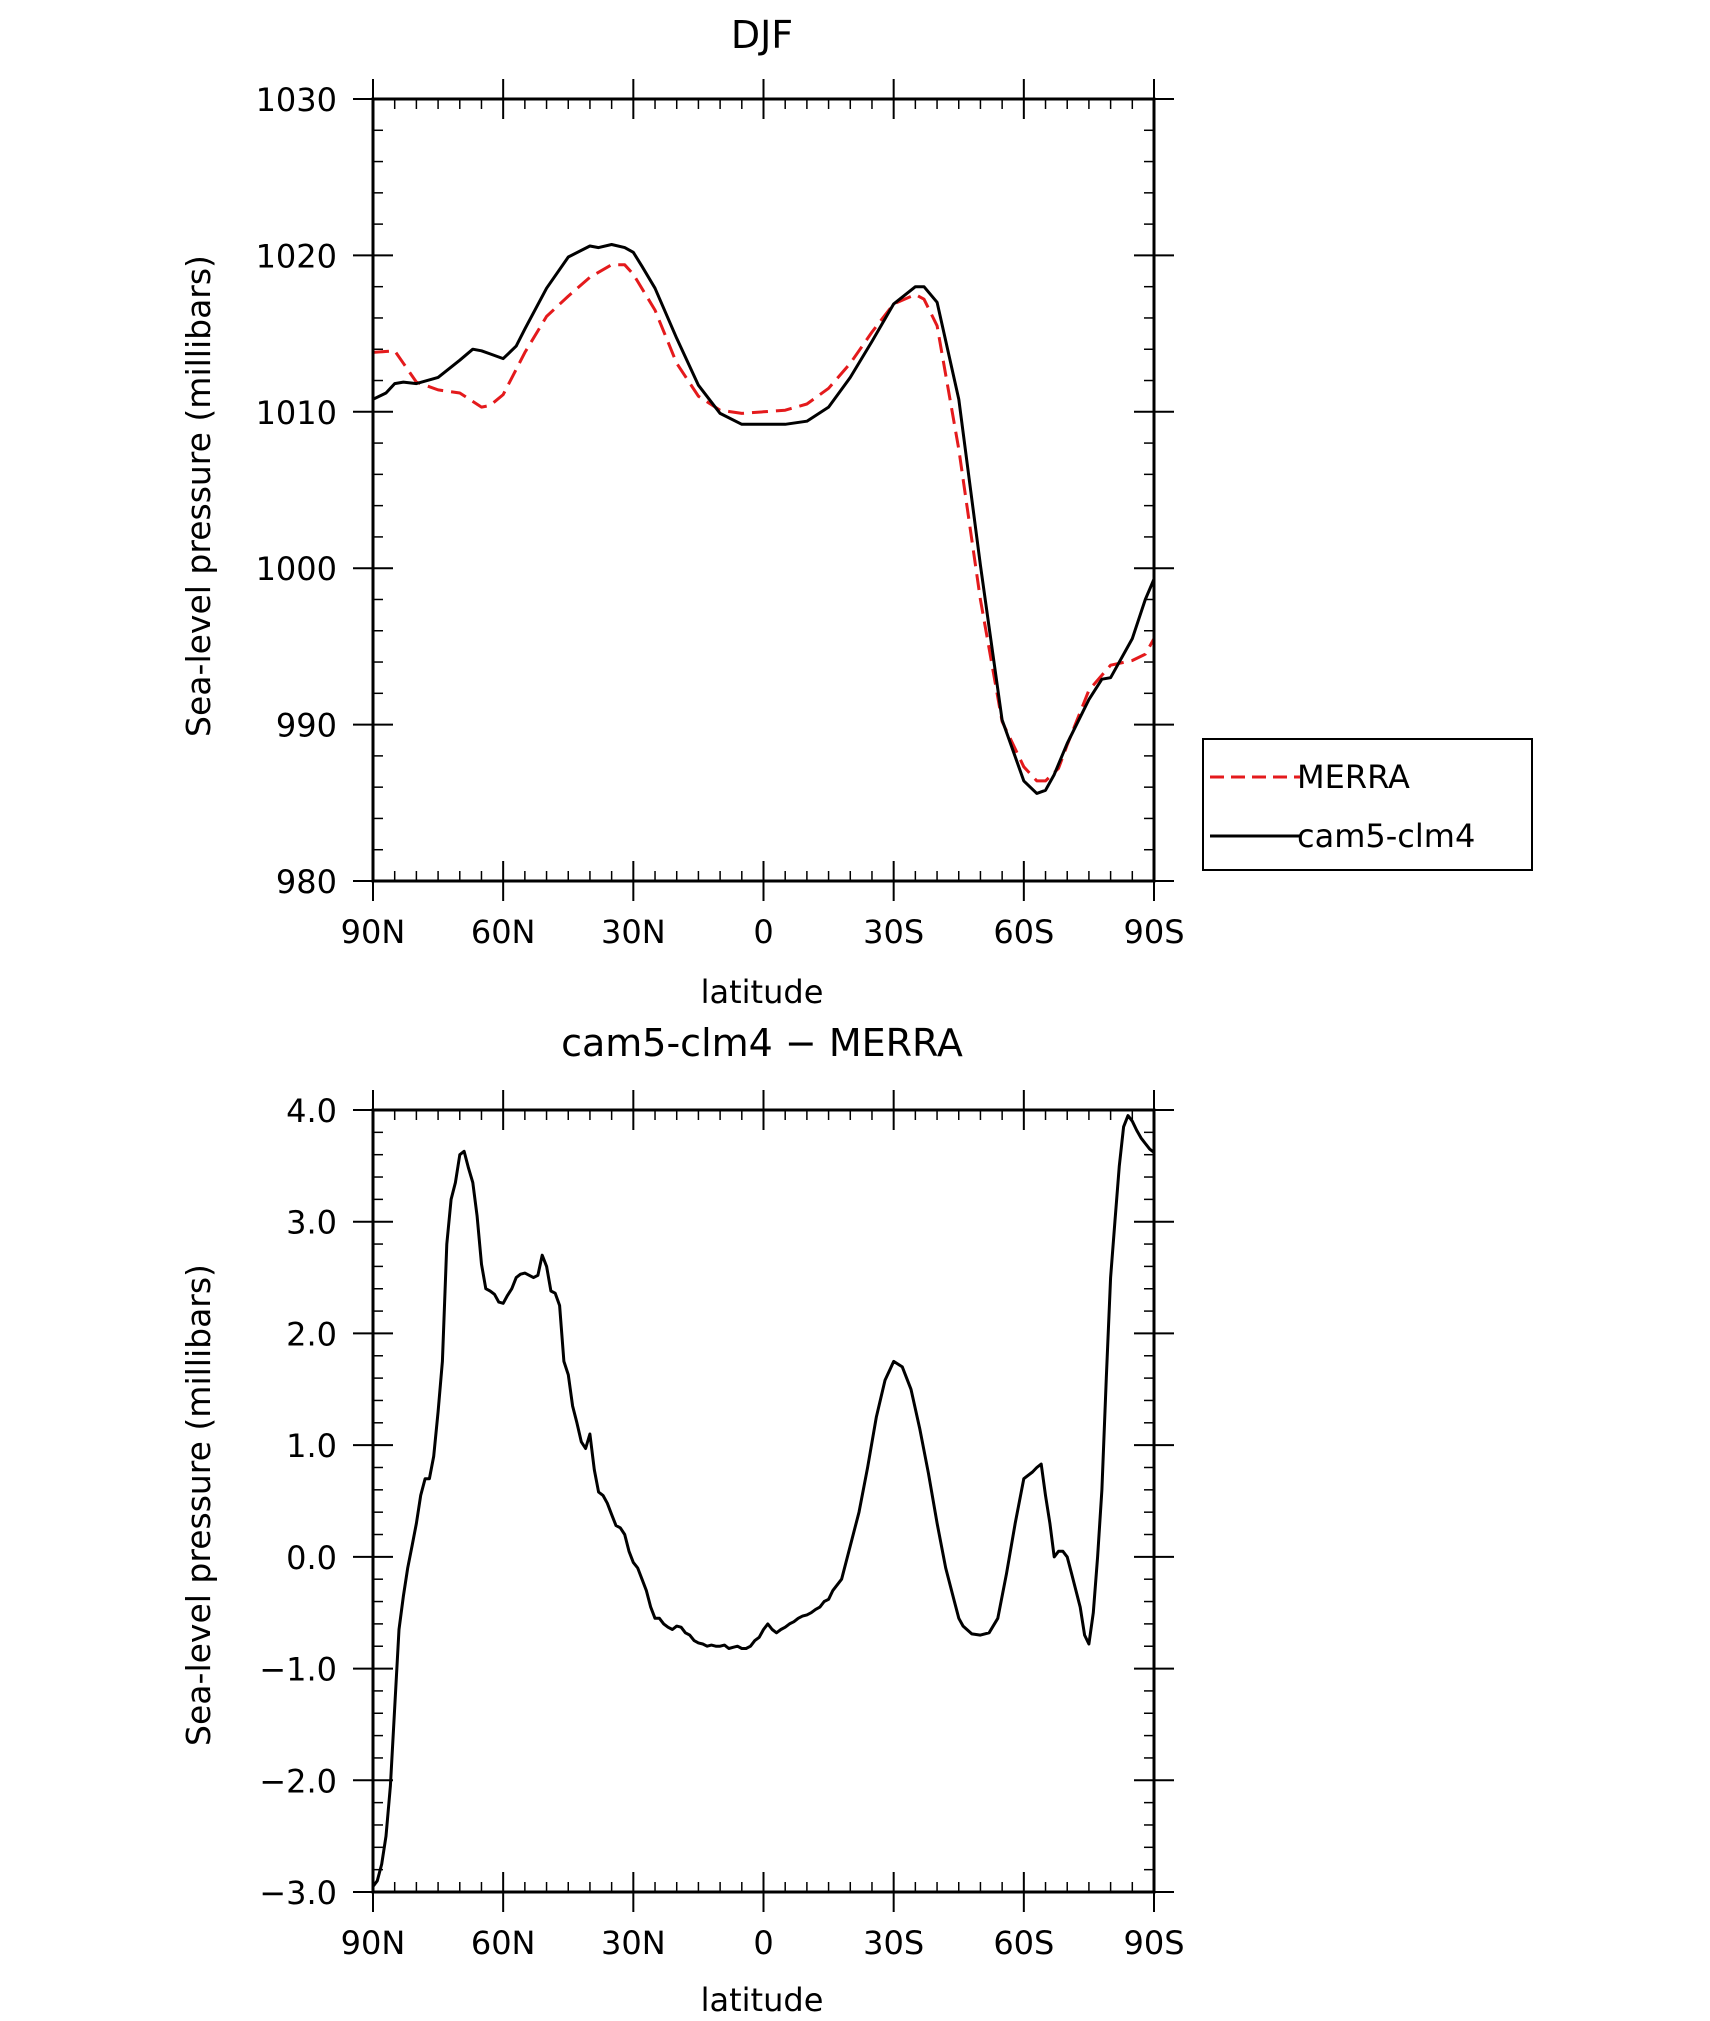  I want to click on legend-label-cam5-clm4: cam5-clm4, so click(1386, 836).